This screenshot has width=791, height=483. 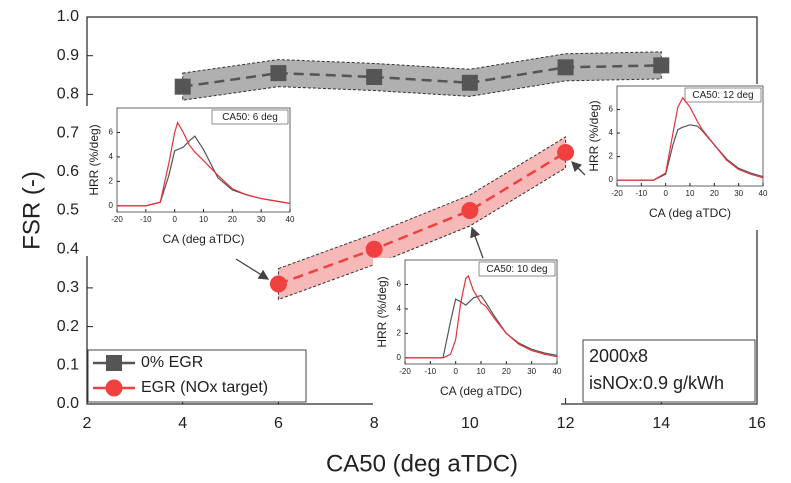 What do you see at coordinates (68, 210) in the screenshot?
I see `y-tick-label: 0.5` at bounding box center [68, 210].